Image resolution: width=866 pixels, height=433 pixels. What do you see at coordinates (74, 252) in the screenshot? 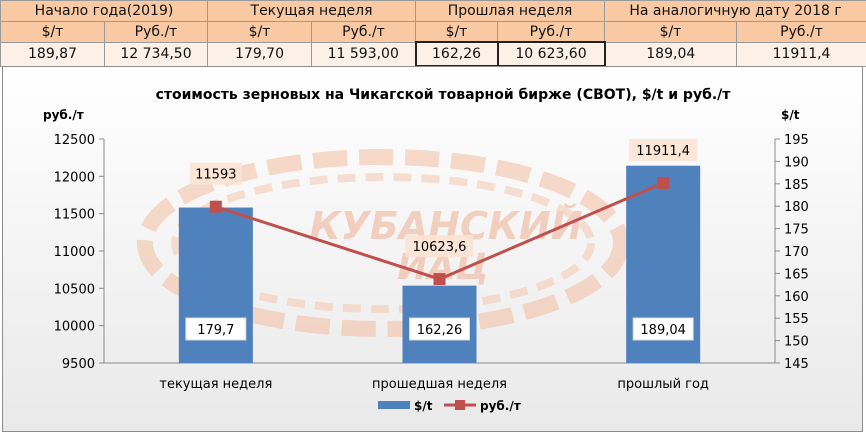
I see `left-axis-tick-label: 11000` at bounding box center [74, 252].